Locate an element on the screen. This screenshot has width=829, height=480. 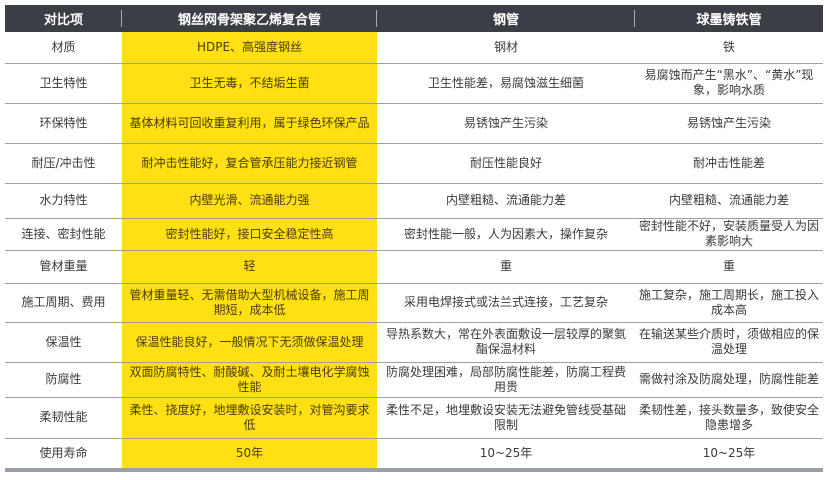
header-label: 钢管 is located at coordinates (505, 20).